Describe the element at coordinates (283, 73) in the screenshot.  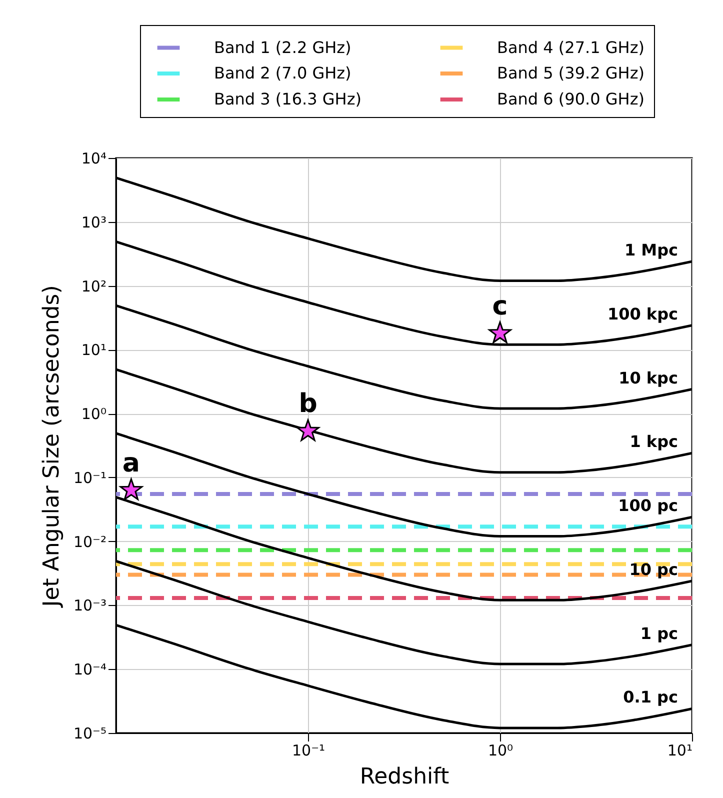
I see `legend-label: Band 2 (7.0 GHz)` at that location.